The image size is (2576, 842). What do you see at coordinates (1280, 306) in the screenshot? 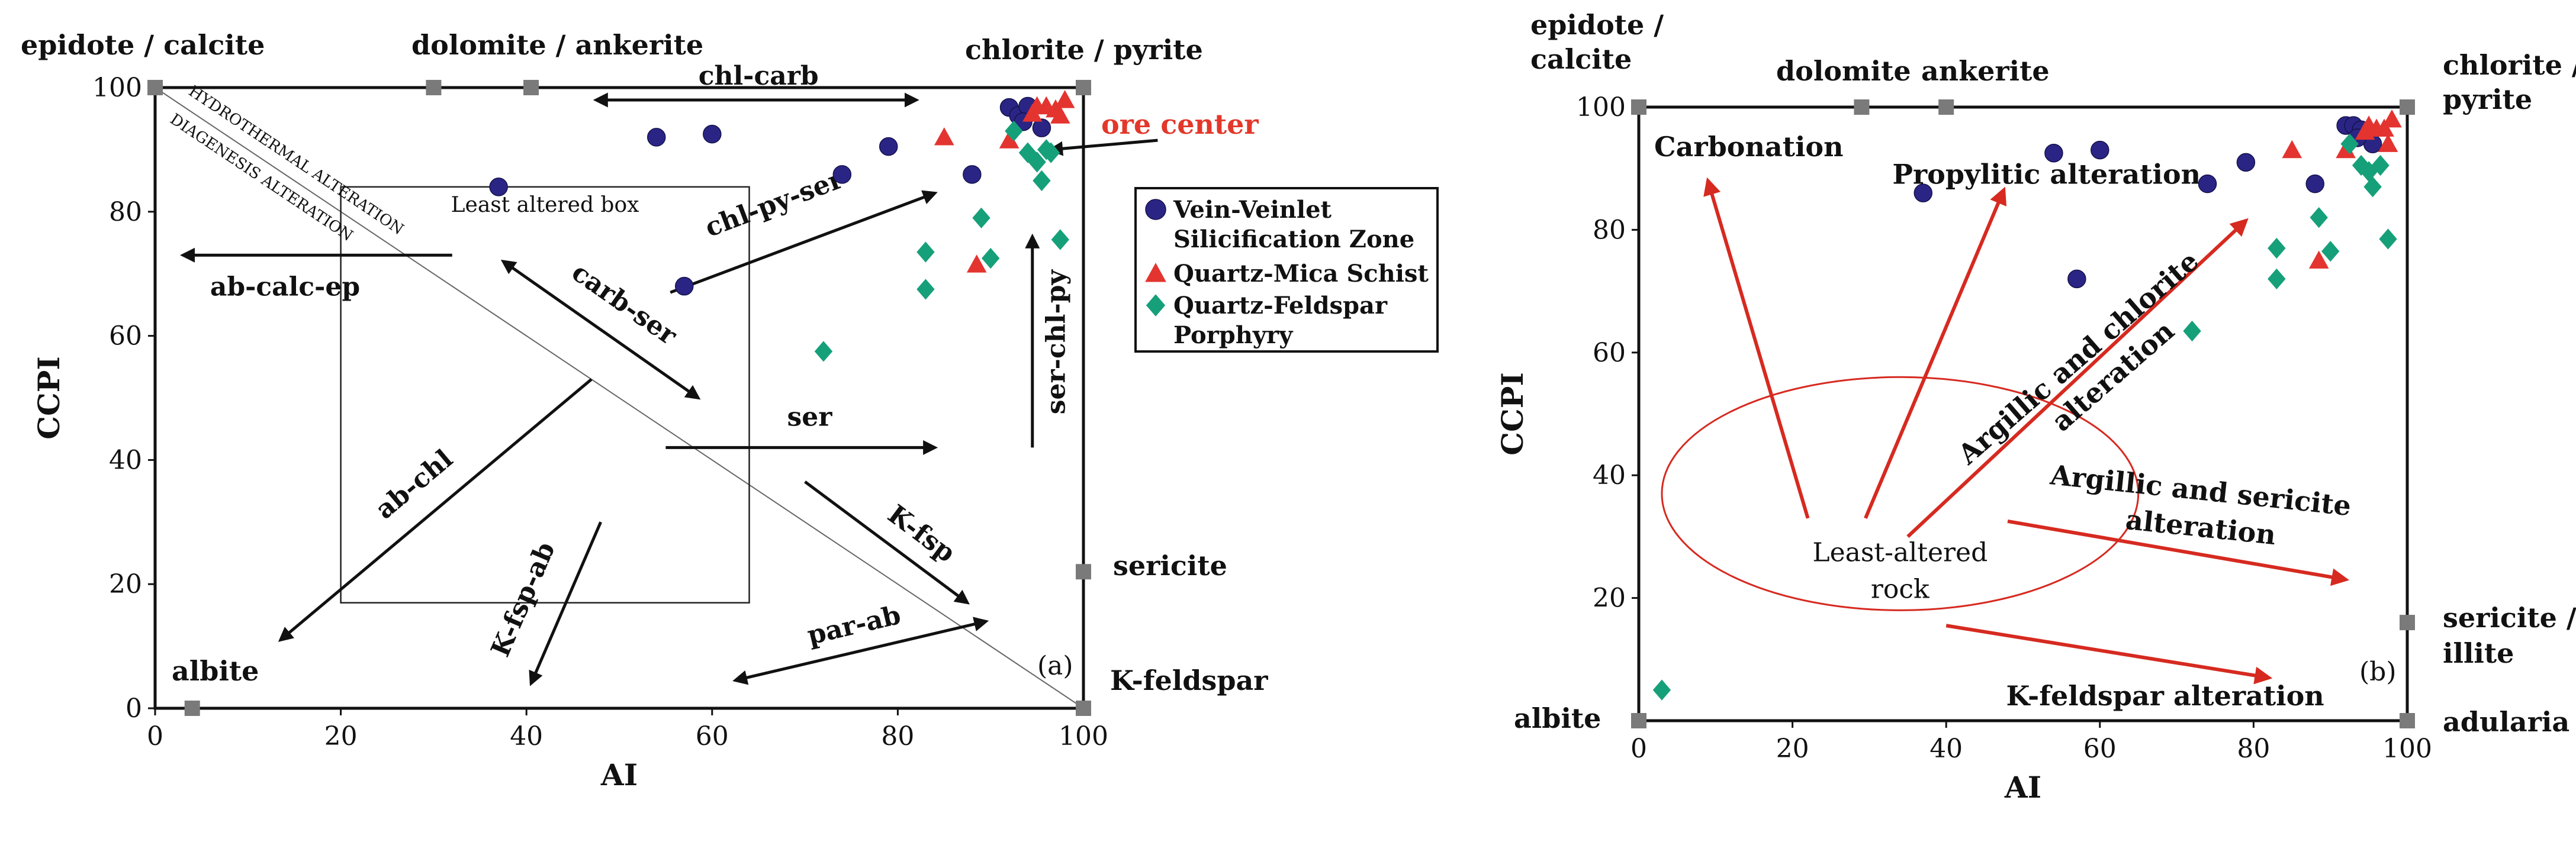
I see `legend-label-quartz-feldspar-porphyry: Quartz-Feldspar` at bounding box center [1280, 306].